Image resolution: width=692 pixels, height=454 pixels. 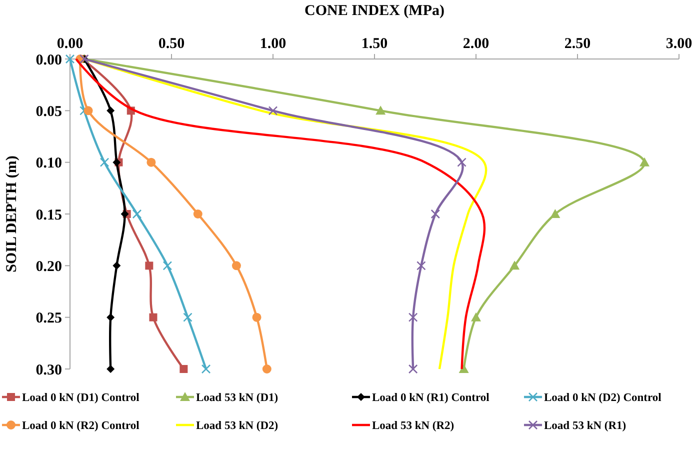 I want to click on y-tick-label: 0.10, so click(x=49, y=164).